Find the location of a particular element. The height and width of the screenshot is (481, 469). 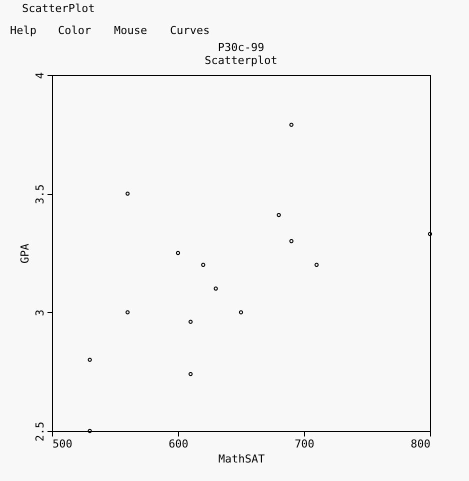

y-tick-label: 3 is located at coordinates (40, 313).